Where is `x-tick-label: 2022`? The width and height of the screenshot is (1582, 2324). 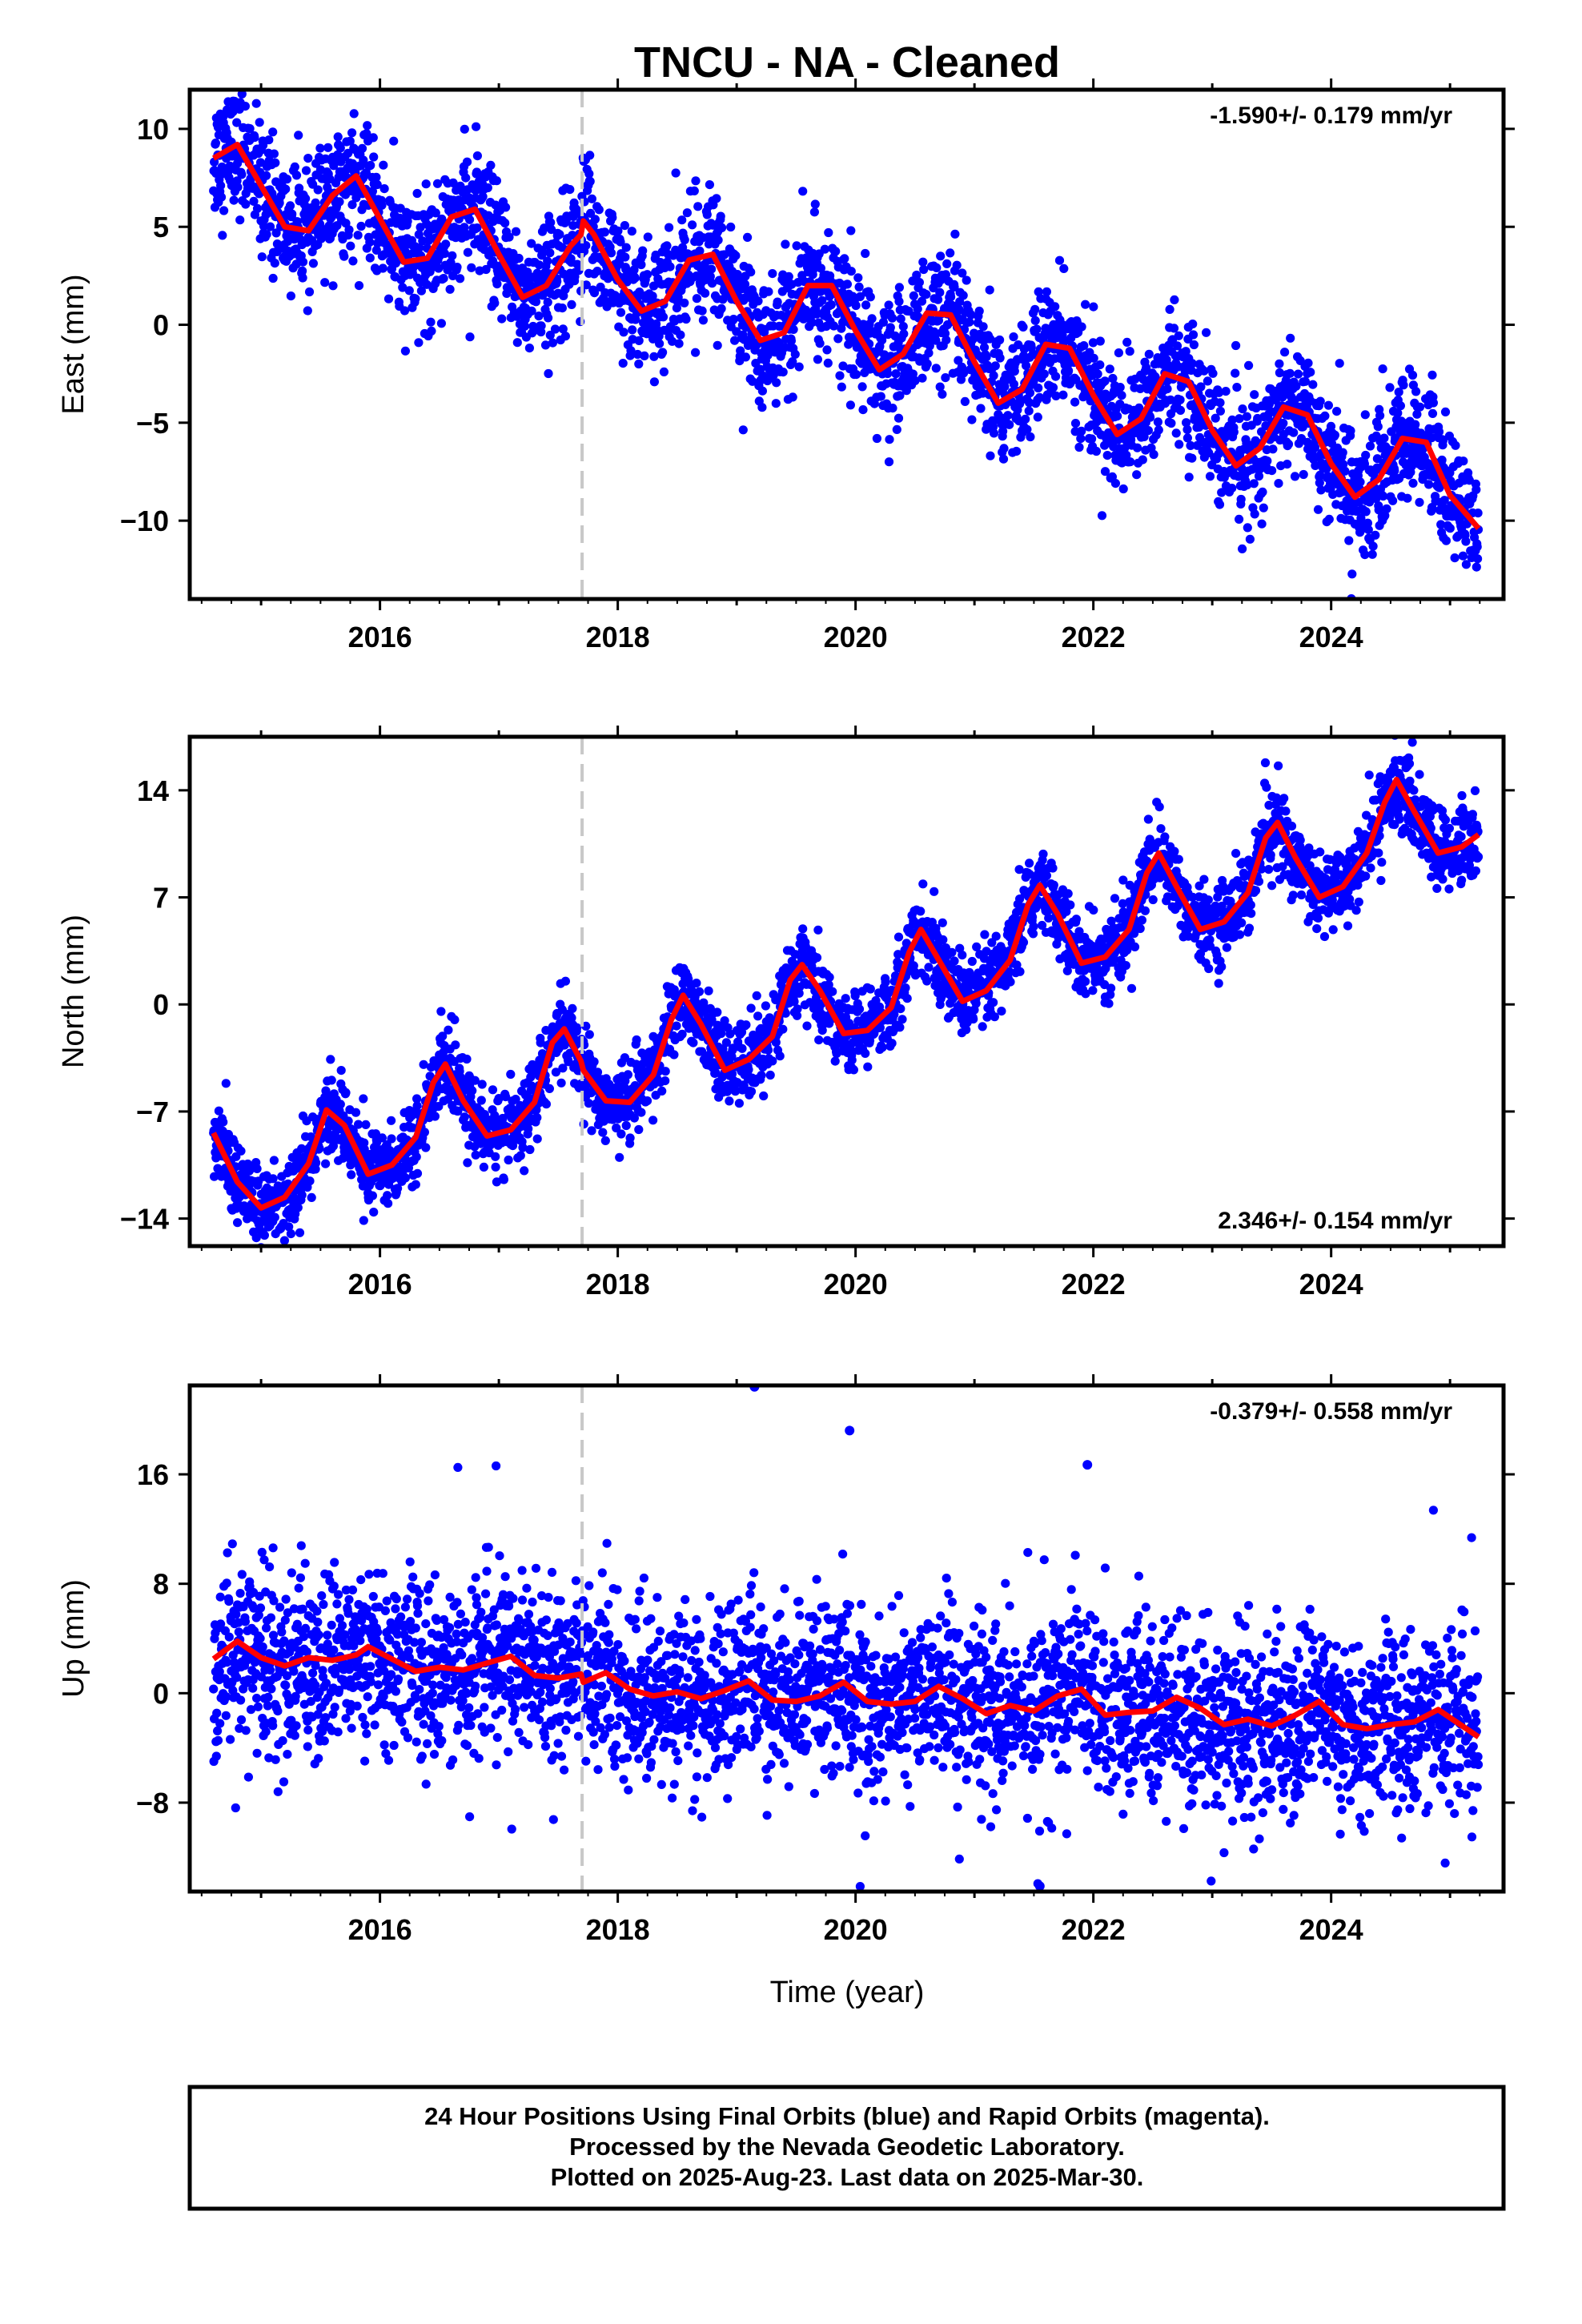 x-tick-label: 2022 is located at coordinates (1094, 637).